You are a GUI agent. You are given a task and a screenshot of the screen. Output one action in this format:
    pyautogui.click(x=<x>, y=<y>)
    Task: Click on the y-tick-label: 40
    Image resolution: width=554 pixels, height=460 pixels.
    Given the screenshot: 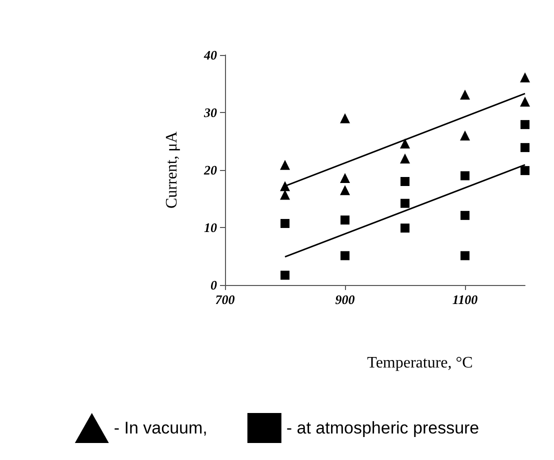 What is the action you would take?
    pyautogui.click(x=210, y=55)
    